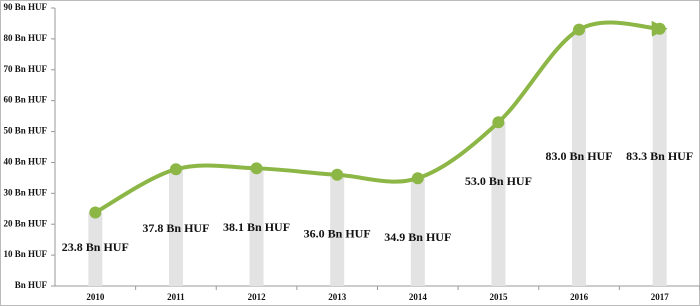  I want to click on y-tick-label: 20 Bn HUF, so click(25, 223).